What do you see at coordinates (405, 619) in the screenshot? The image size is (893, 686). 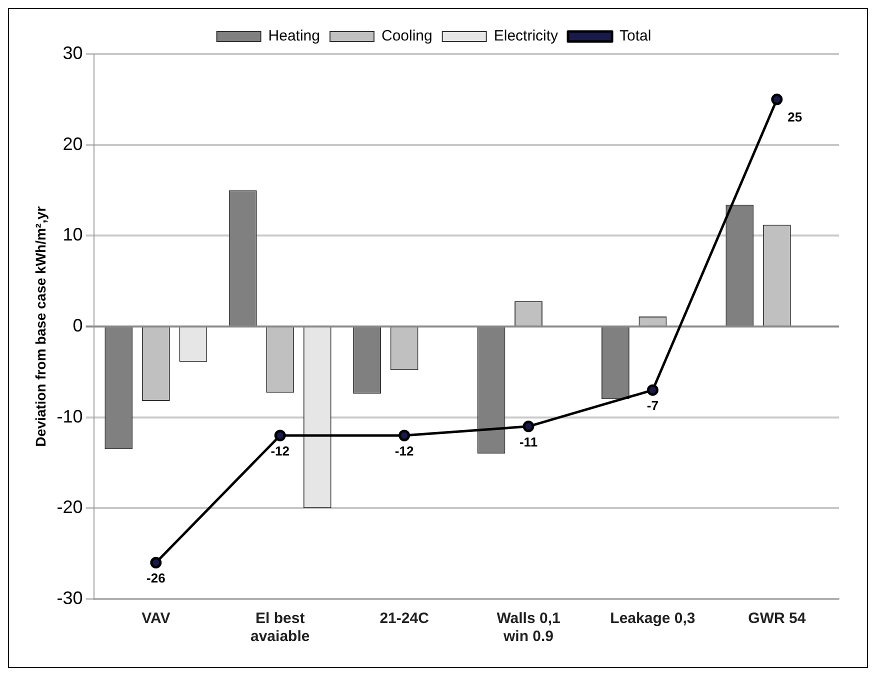 I see `x-tick-label: 21-24C` at bounding box center [405, 619].